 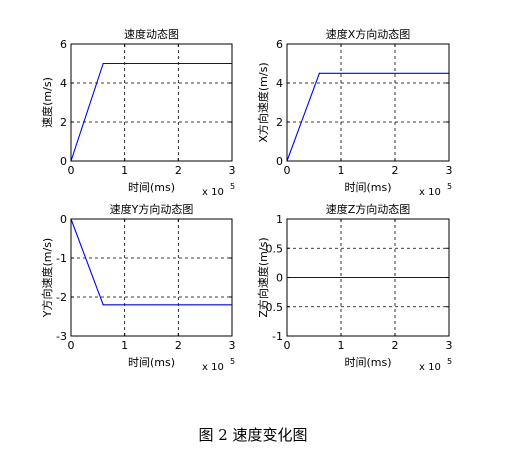 I want to click on chart-title: 速度Z方向动态图, so click(x=368, y=209).